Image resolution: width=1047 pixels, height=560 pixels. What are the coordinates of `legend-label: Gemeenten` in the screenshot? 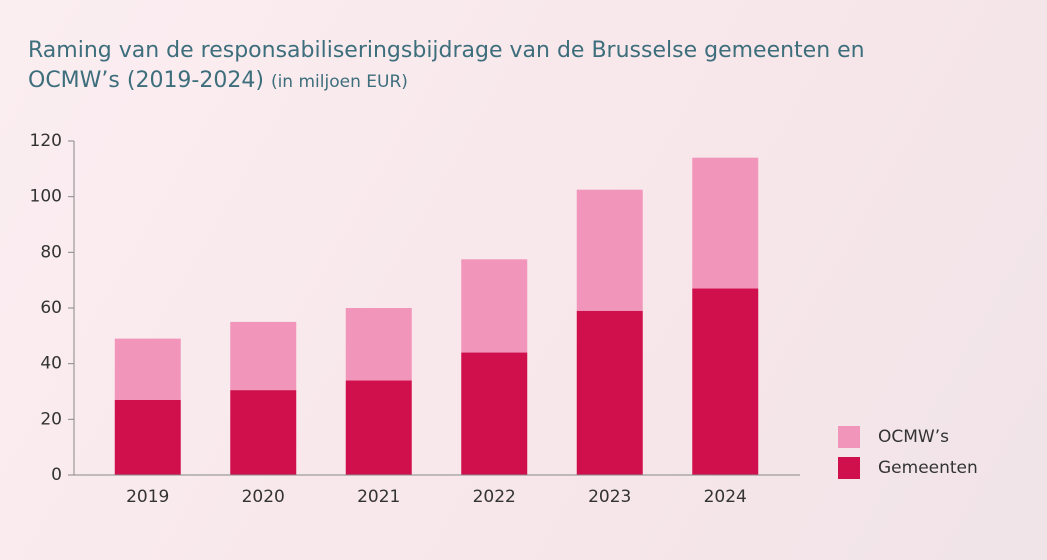 It's located at (928, 468).